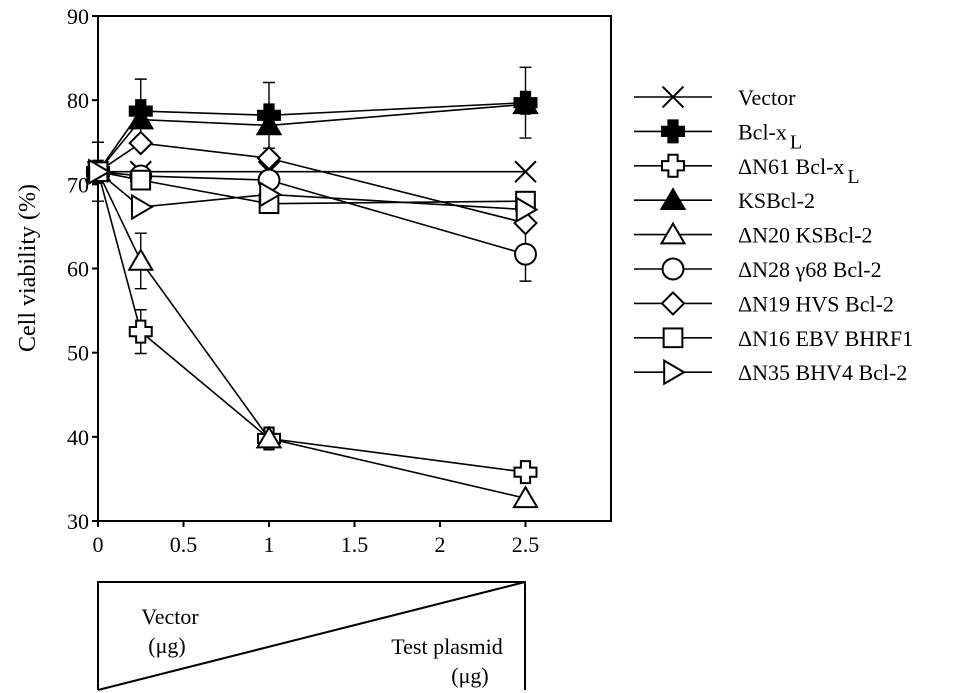  I want to click on legend-item: ΔN28 γ68 Bcl-2, so click(758, 269).